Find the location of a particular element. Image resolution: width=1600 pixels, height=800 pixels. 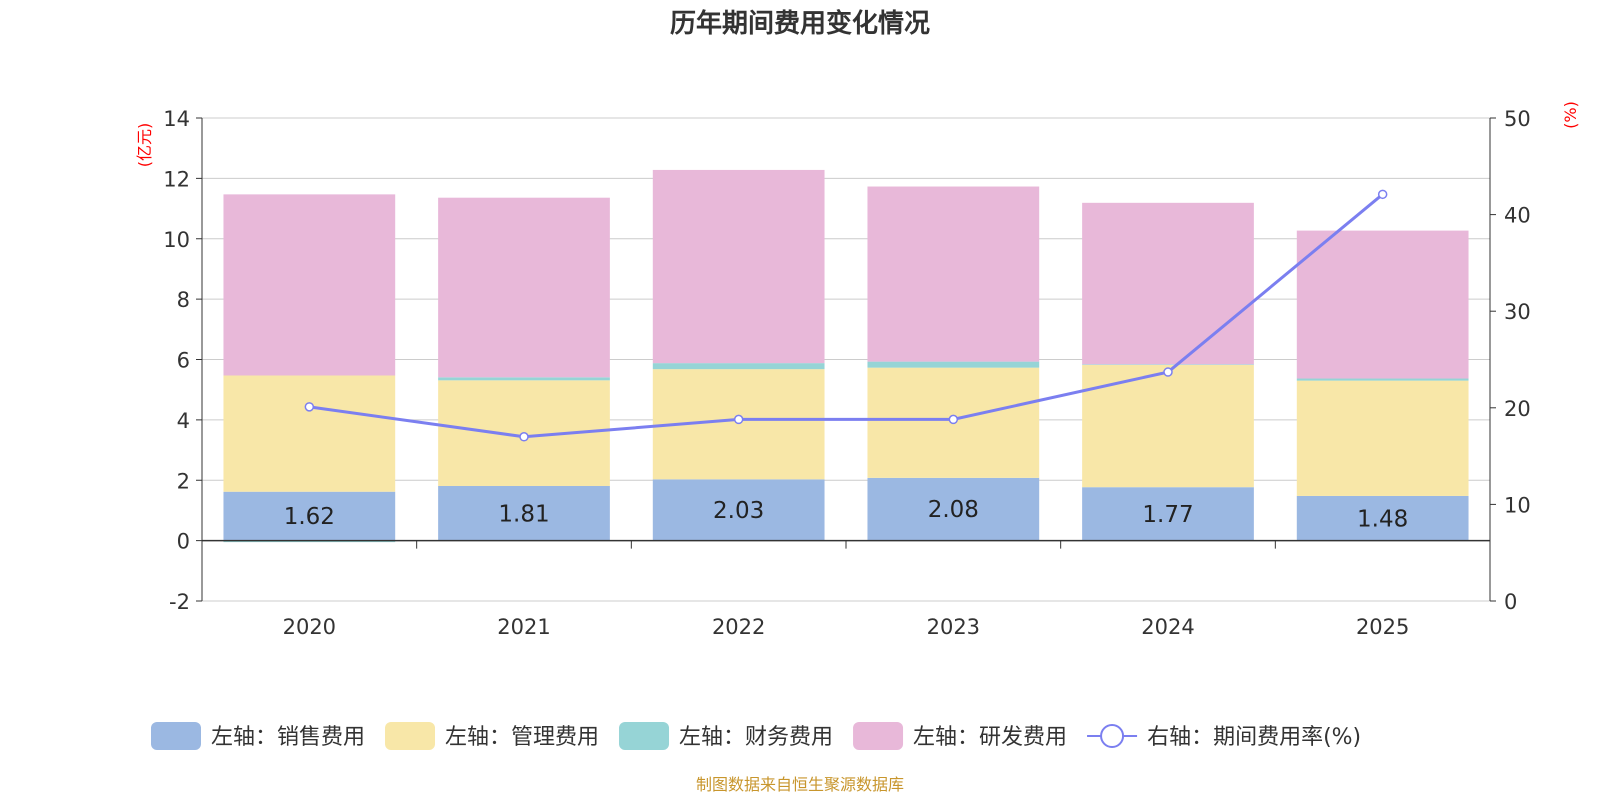

x-tick-label: 2024 is located at coordinates (1167, 627).